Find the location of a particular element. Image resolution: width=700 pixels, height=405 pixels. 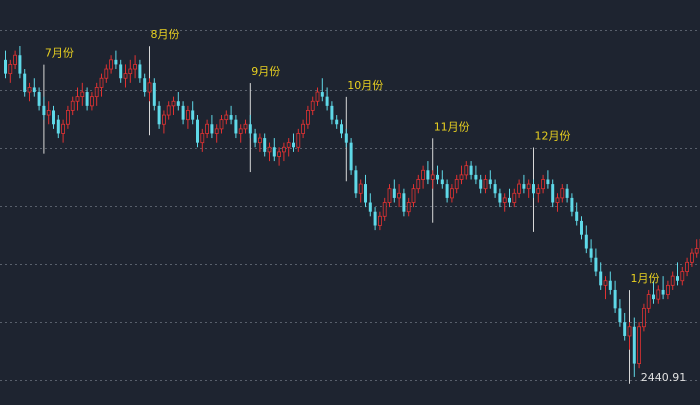

low-point-label: 2440.91 is located at coordinates (664, 377).